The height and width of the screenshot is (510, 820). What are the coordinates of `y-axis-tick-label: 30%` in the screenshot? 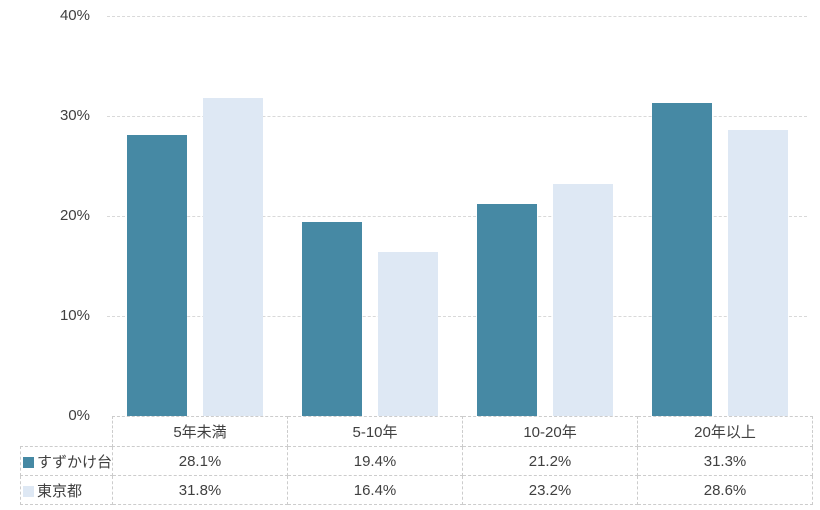 It's located at (74, 115).